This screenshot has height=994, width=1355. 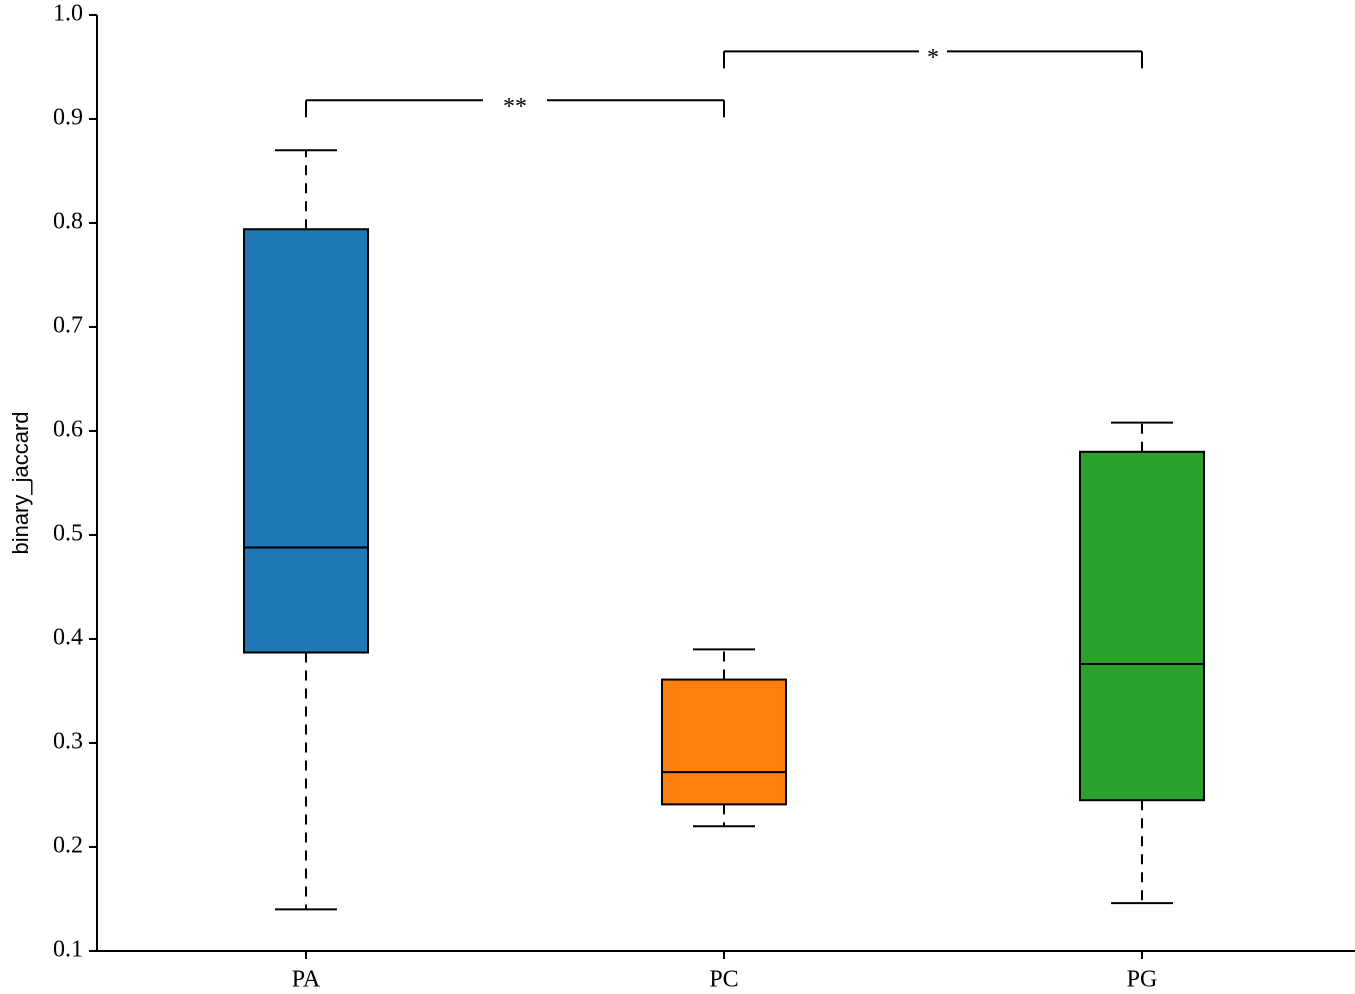 I want to click on y-tick-label: 0.7, so click(x=68, y=326).